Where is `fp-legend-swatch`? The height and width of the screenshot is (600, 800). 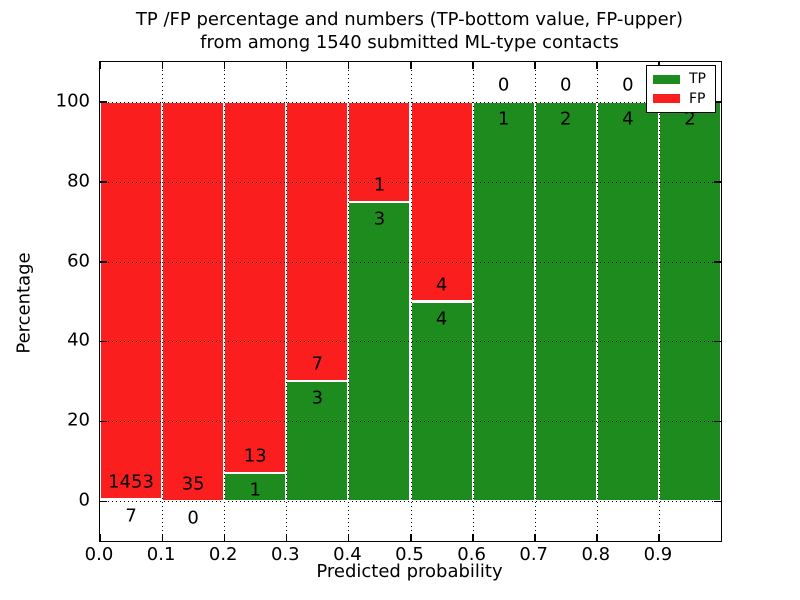
fp-legend-swatch is located at coordinates (666, 99).